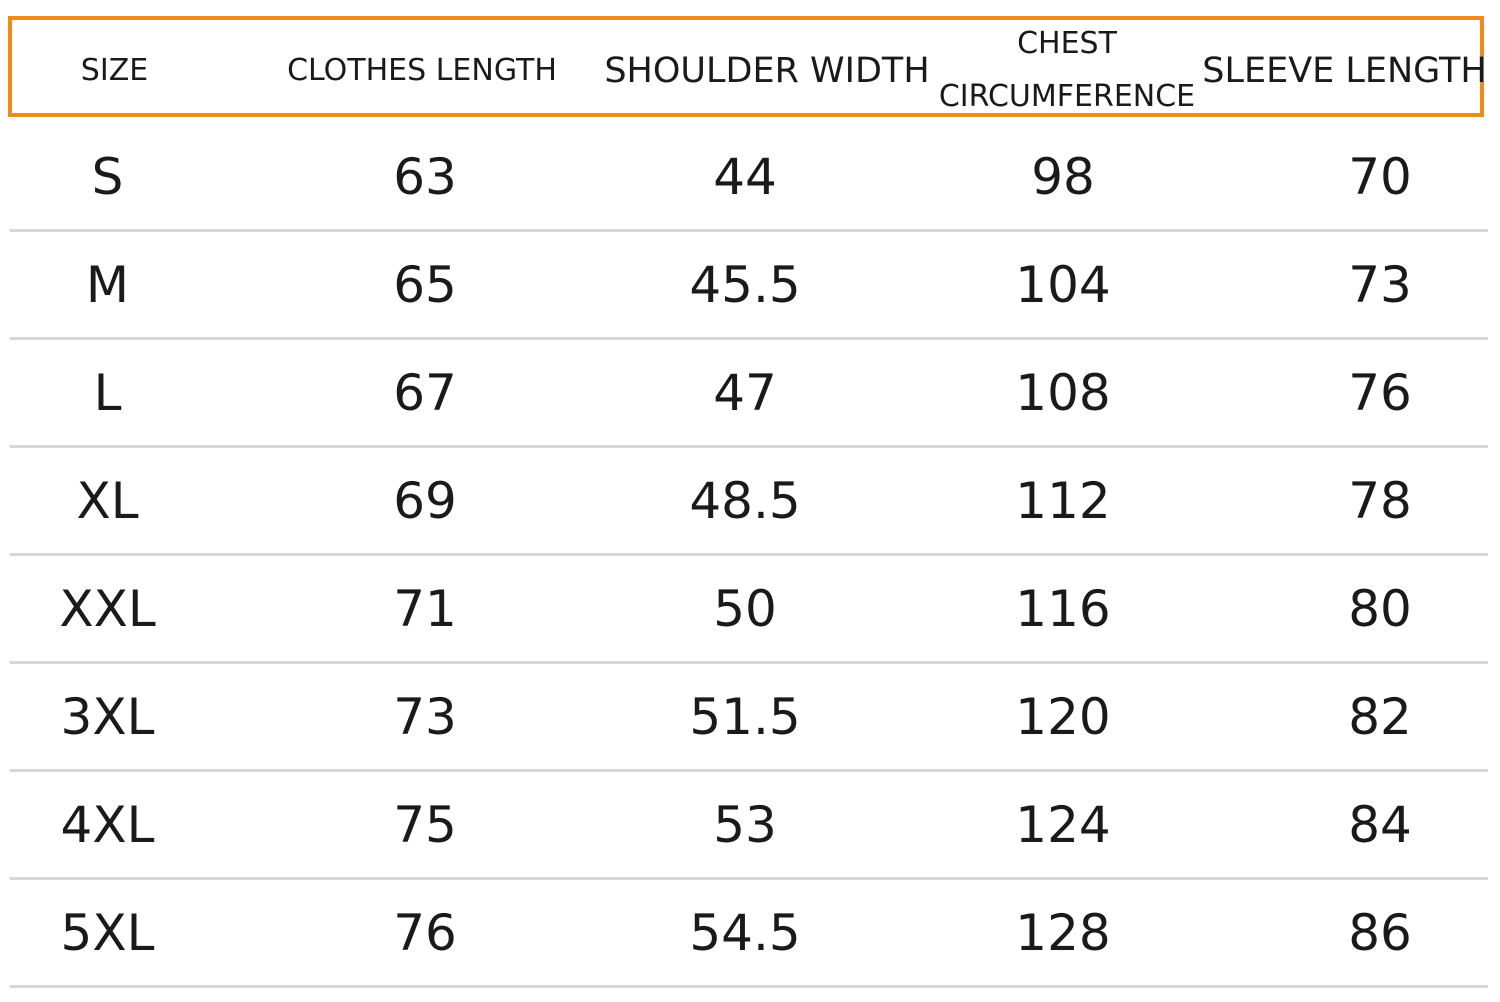 Image resolution: width=1500 pixels, height=1002 pixels. What do you see at coordinates (107, 716) in the screenshot?
I see `cell-size: 3XL` at bounding box center [107, 716].